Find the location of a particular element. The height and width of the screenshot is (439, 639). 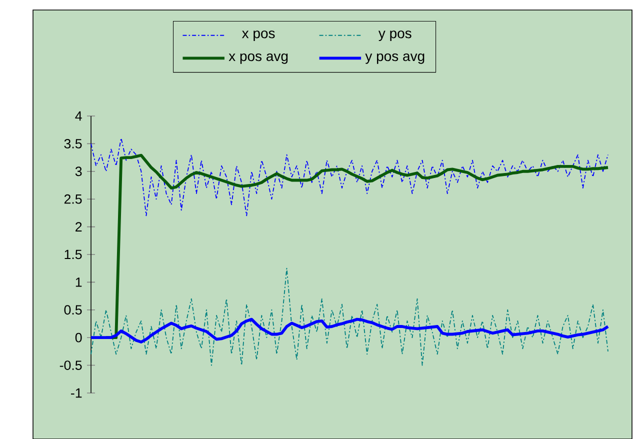

legend-label: y pos avg is located at coordinates (394, 58).